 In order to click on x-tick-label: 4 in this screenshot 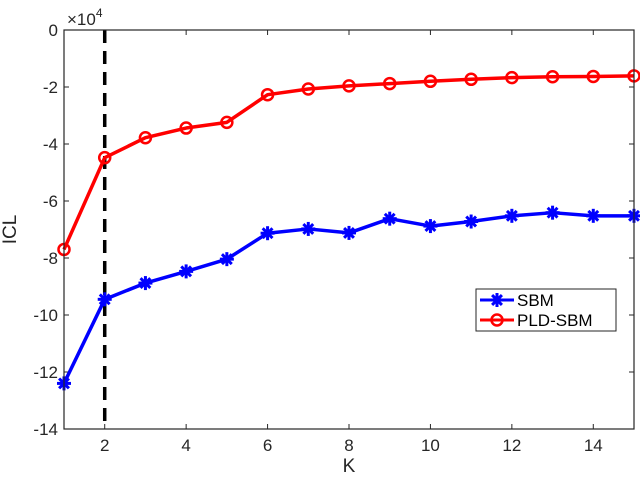, I will do `click(185, 445)`.